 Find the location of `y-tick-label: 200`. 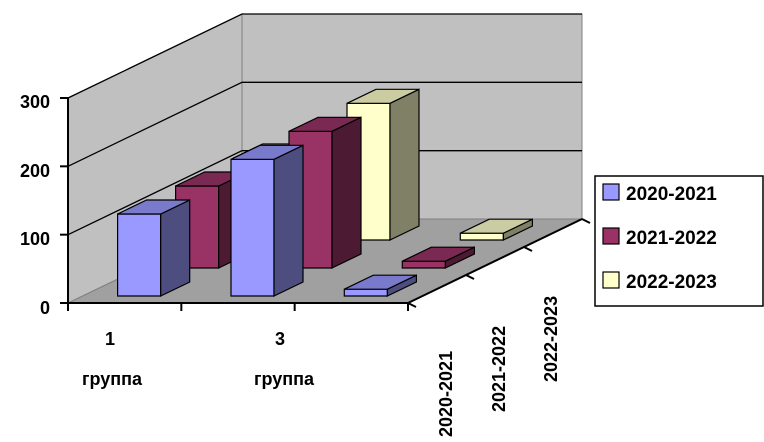

y-tick-label: 200 is located at coordinates (35, 171).